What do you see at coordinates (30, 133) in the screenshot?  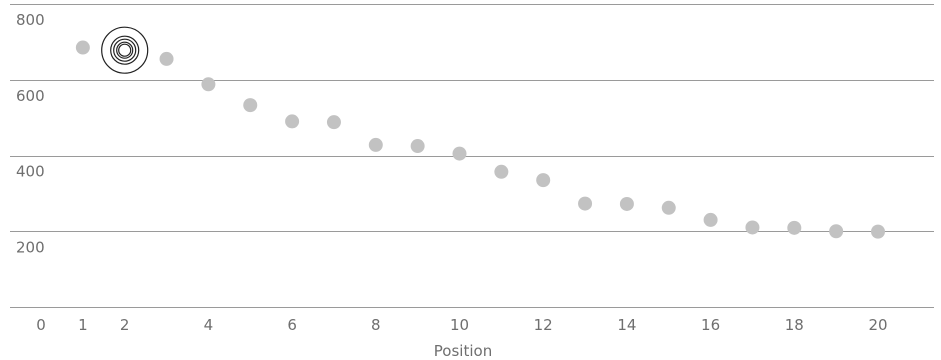 I see `y-tick-labels: 200 400 600 800` at bounding box center [30, 133].